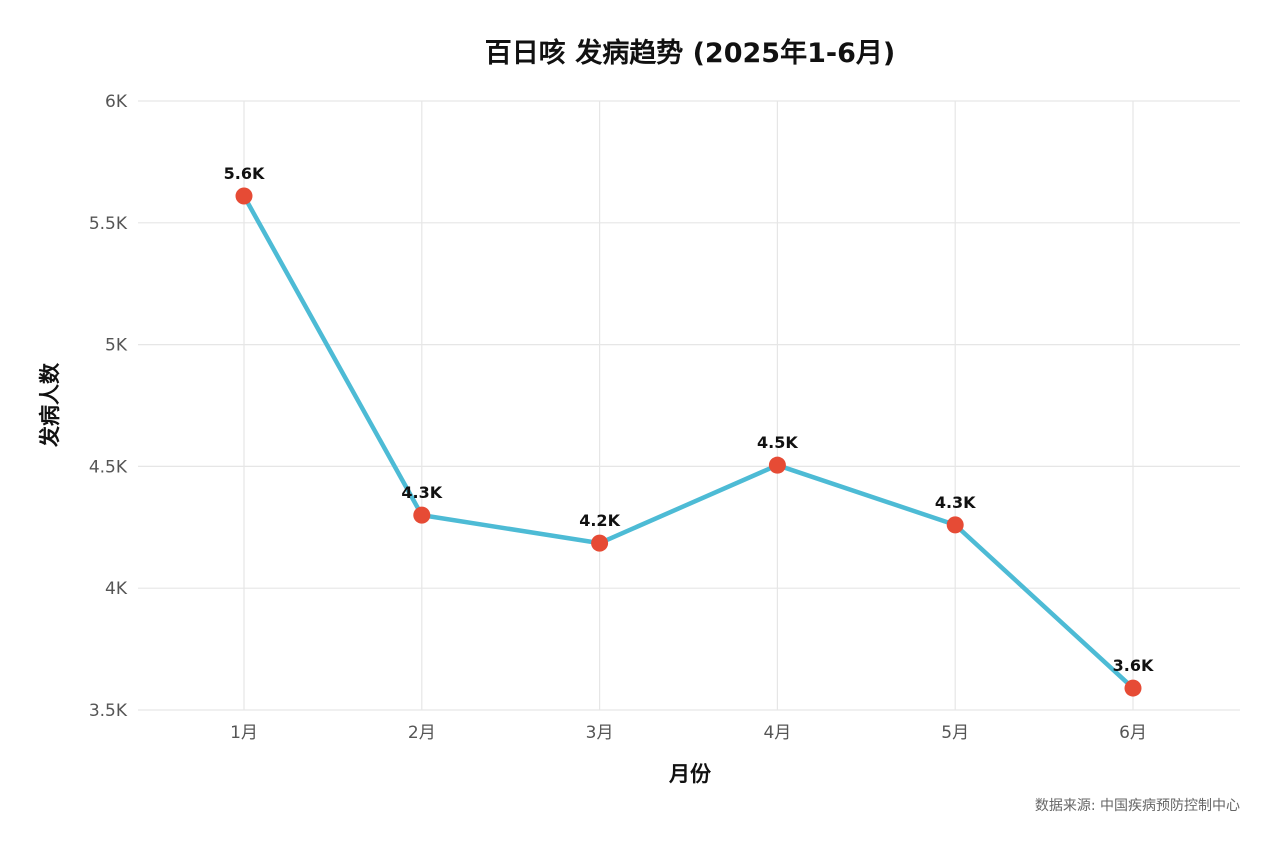  Describe the element at coordinates (1133, 733) in the screenshot. I see `x-tick-label: 6月` at that location.